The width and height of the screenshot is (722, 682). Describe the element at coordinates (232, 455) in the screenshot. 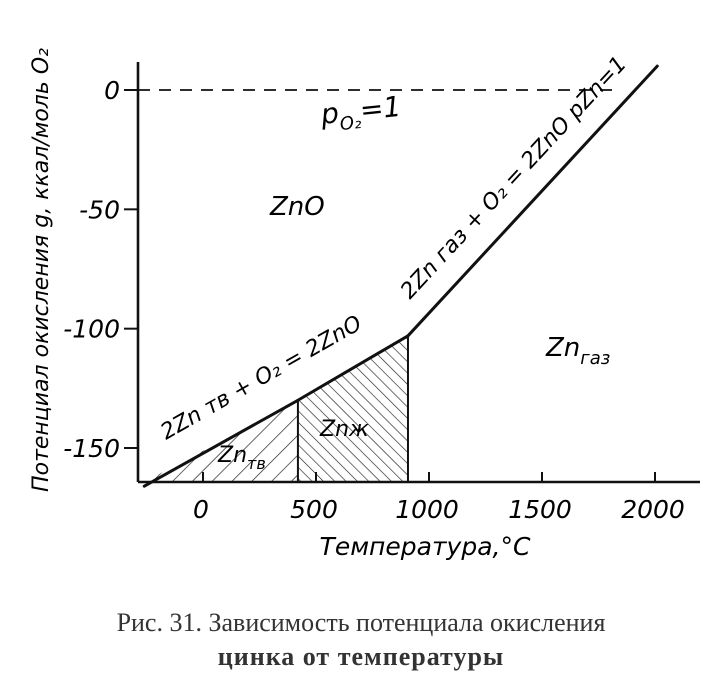

I see `zn-solid-base: Zn` at that location.